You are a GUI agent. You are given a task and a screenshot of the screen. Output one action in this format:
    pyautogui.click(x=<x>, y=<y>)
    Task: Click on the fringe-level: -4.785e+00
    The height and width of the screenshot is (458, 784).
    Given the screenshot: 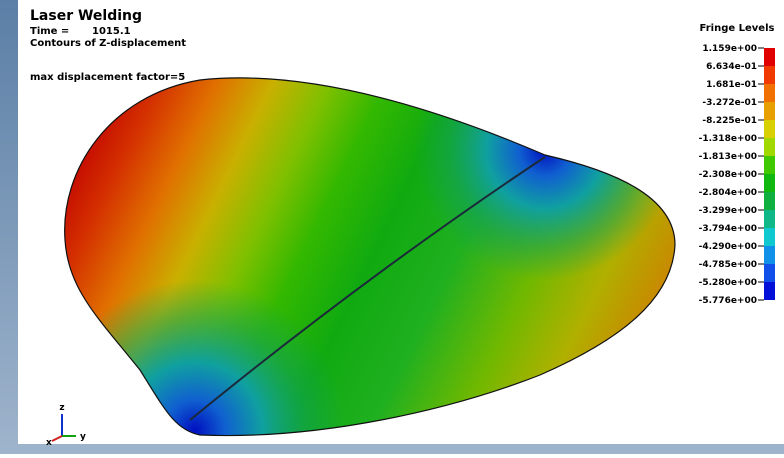 What is the action you would take?
    pyautogui.click(x=728, y=265)
    